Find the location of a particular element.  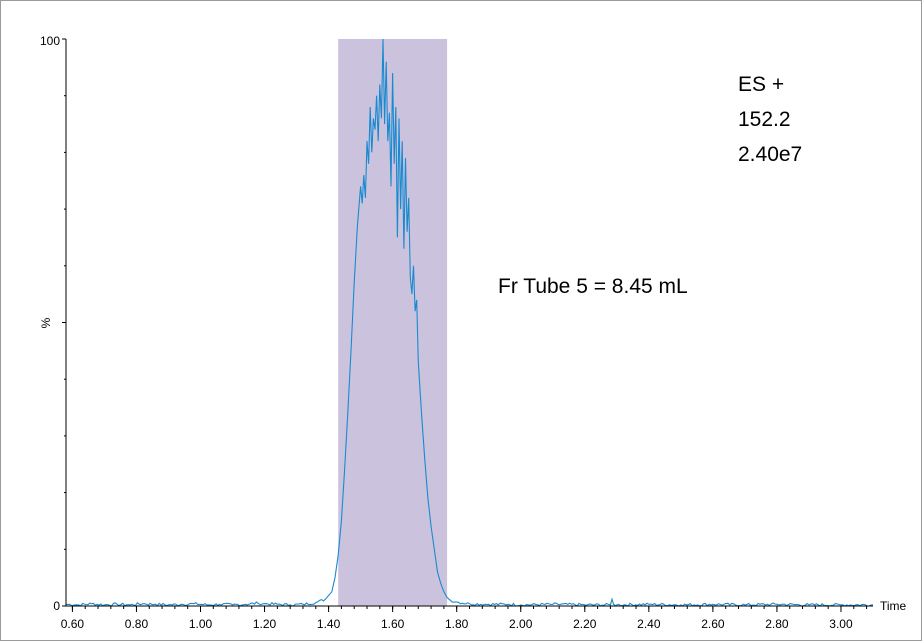

x-tick-label: 3.00 is located at coordinates (841, 624).